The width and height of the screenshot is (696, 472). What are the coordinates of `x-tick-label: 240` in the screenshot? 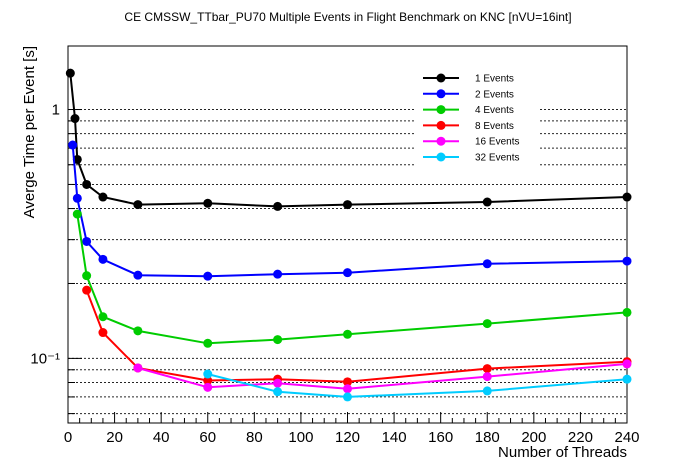 It's located at (626, 437).